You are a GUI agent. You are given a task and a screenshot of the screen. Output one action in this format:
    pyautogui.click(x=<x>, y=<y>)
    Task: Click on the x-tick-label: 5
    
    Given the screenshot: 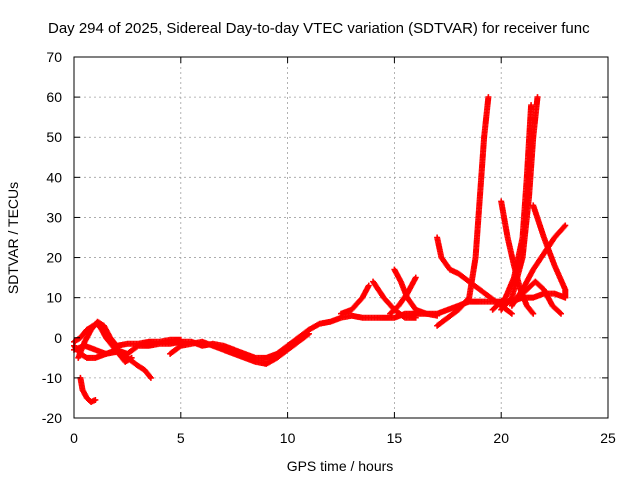 What is the action you would take?
    pyautogui.click(x=181, y=438)
    